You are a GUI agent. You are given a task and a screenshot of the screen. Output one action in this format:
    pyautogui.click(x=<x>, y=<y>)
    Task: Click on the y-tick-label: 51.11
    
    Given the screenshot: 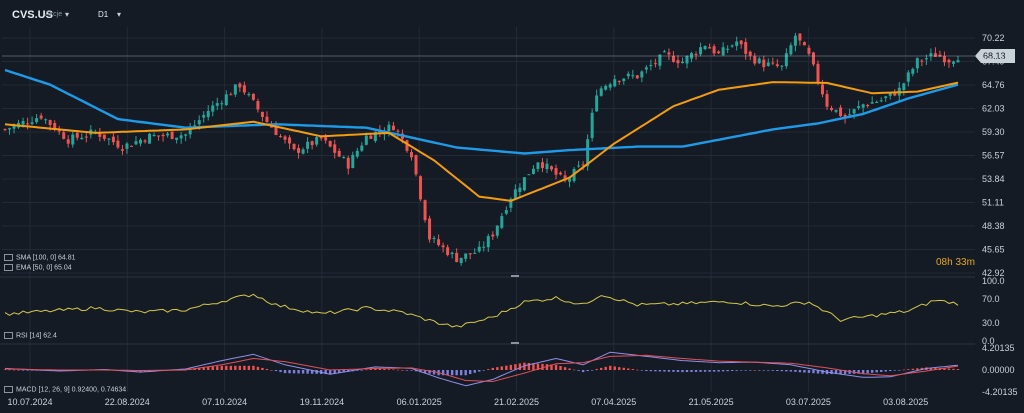 What is the action you would take?
    pyautogui.click(x=993, y=203)
    